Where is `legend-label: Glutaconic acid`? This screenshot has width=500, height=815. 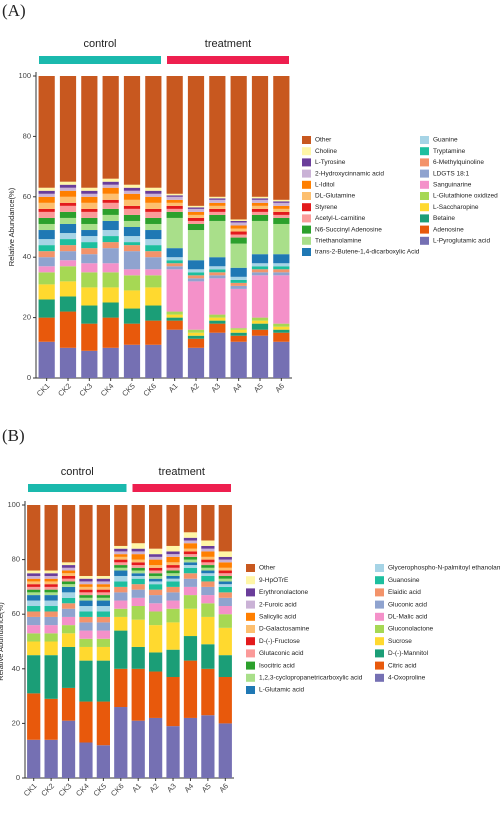
legend-label: Glutaconic acid is located at coordinates (281, 653).